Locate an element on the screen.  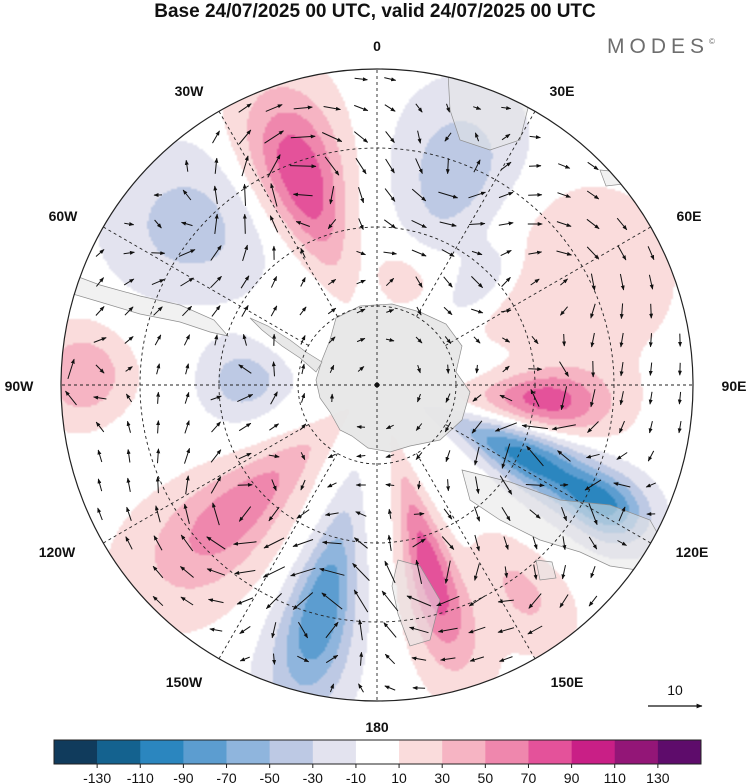
antarctica is located at coordinates (393, 378).